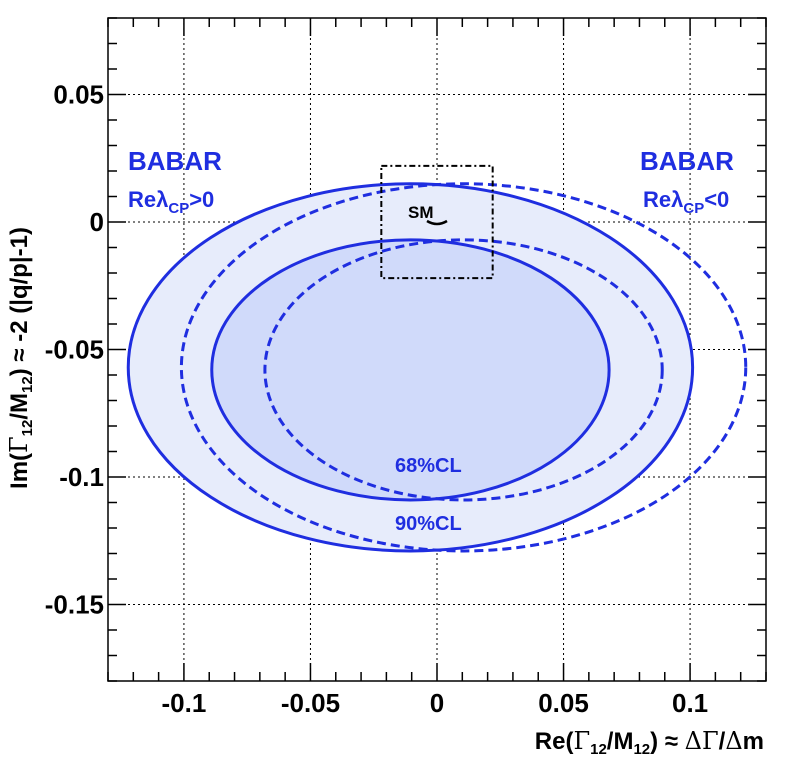 Image resolution: width=789 pixels, height=771 pixels. Describe the element at coordinates (184, 703) in the screenshot. I see `x-tick-label: -0.1` at that location.